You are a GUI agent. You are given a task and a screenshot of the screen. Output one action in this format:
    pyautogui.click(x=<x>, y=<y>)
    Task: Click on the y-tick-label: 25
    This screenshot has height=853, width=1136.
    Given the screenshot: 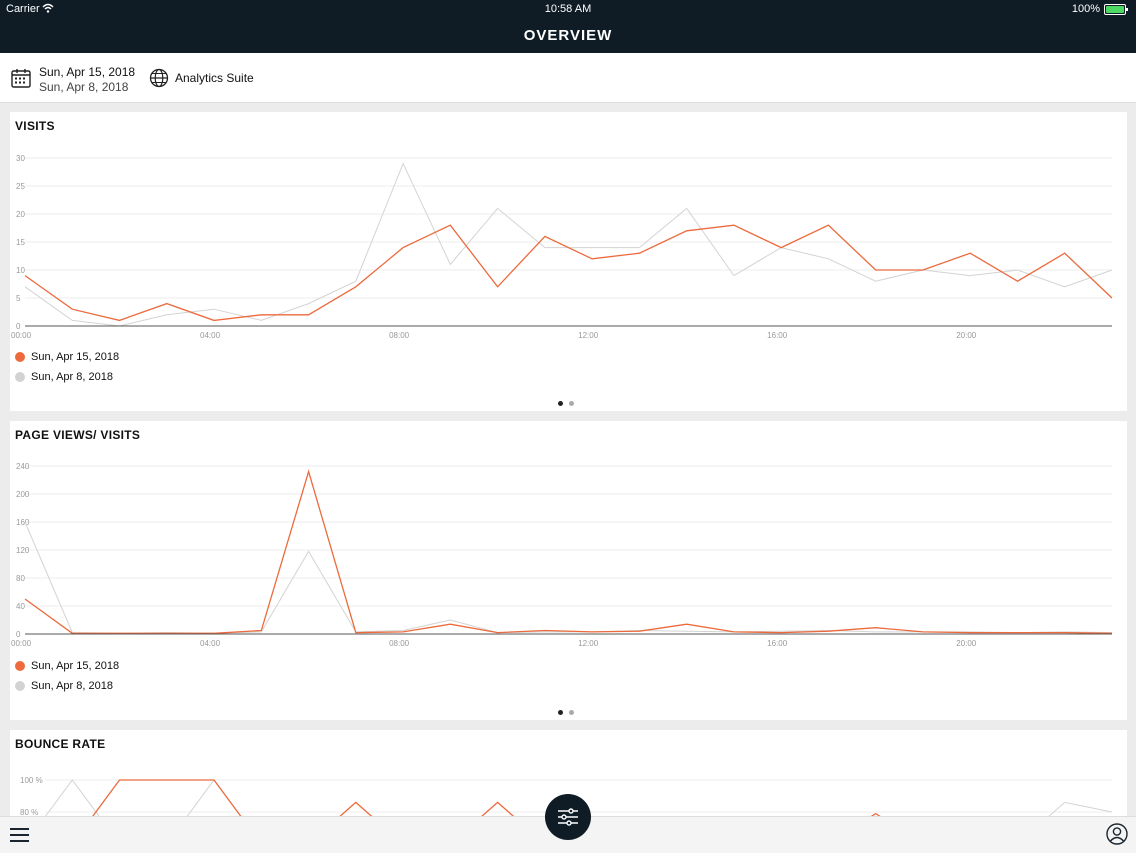 What is the action you would take?
    pyautogui.click(x=20, y=186)
    